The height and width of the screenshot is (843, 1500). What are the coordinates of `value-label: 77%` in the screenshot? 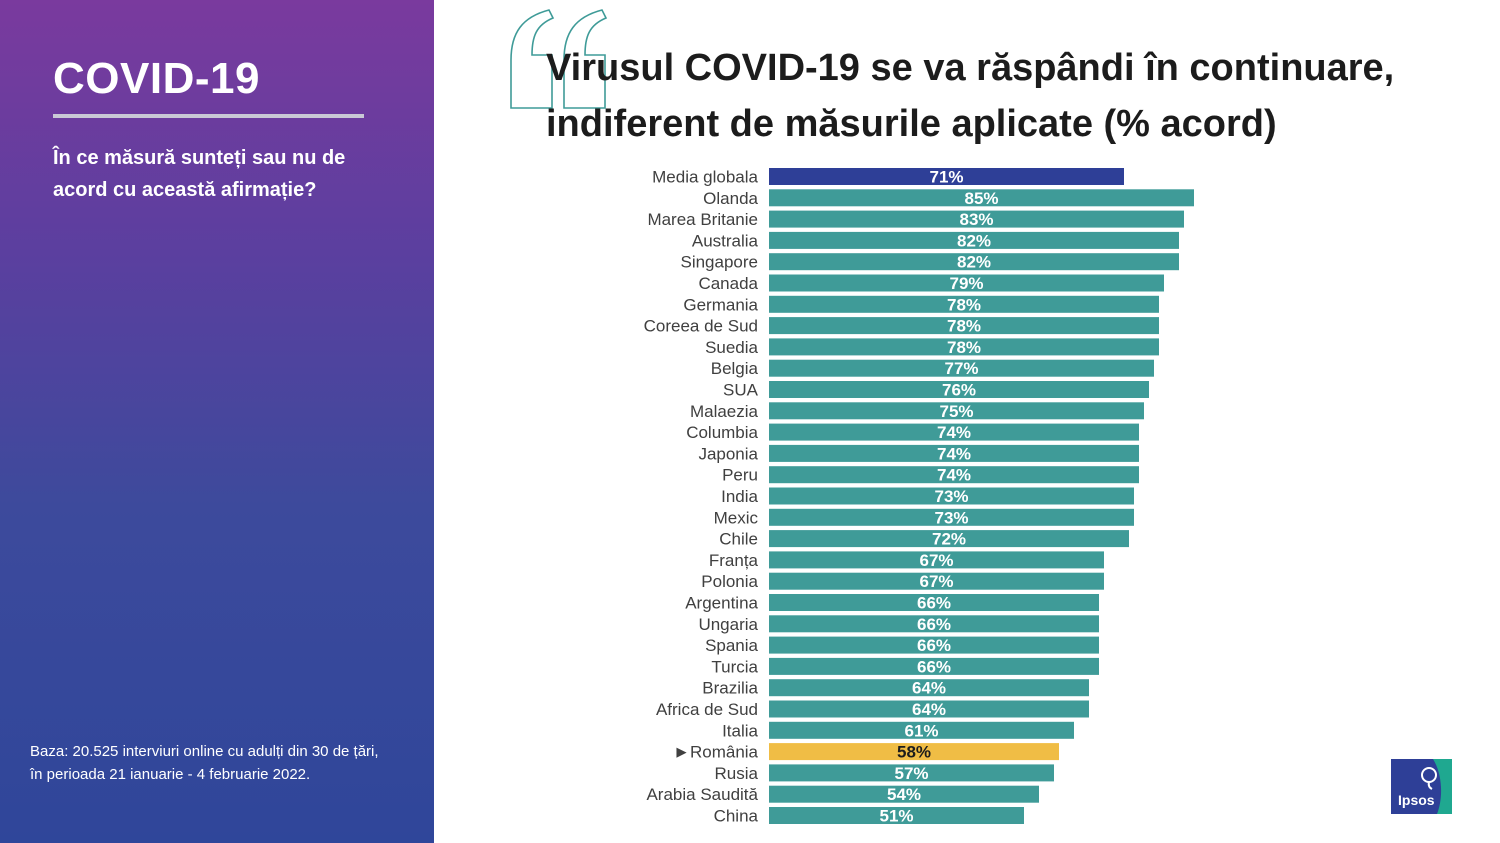 It's located at (961, 368).